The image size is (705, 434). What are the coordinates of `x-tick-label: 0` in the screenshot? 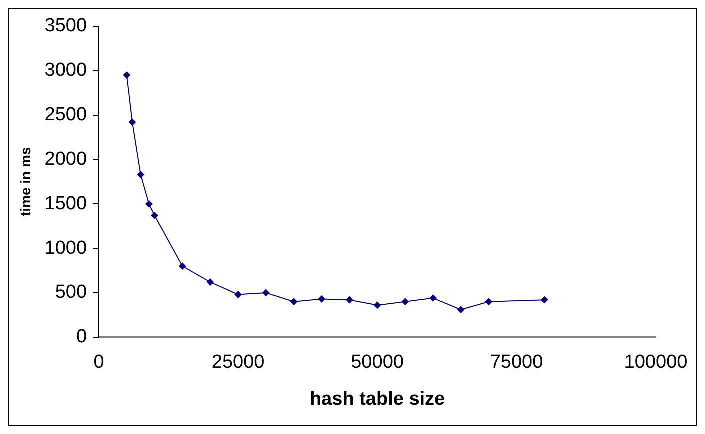 It's located at (99, 363).